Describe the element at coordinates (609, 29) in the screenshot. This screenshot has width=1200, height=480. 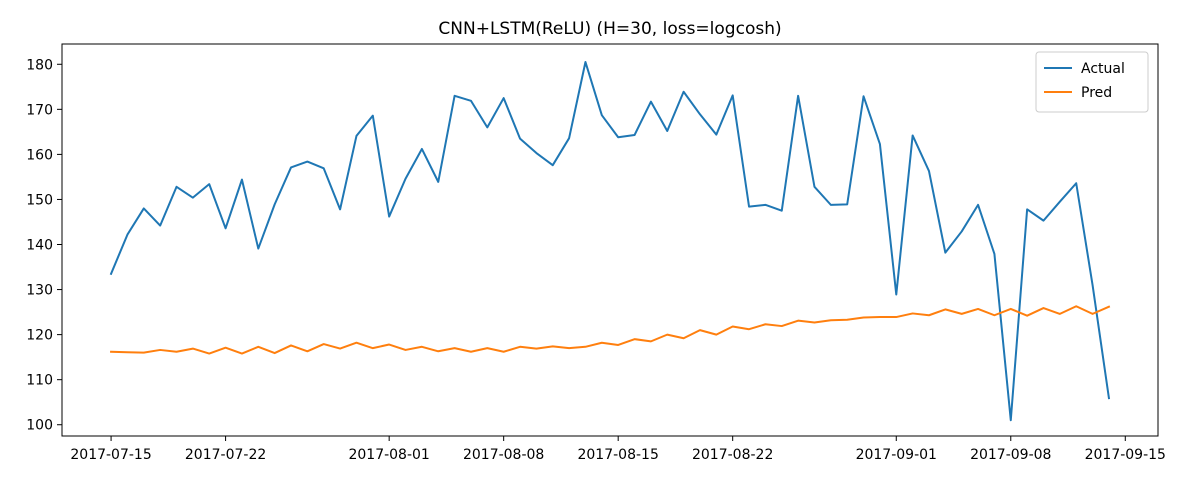
I see `chart-title: CNN+LSTM(ReLU) (H=30, loss=logcosh)` at that location.